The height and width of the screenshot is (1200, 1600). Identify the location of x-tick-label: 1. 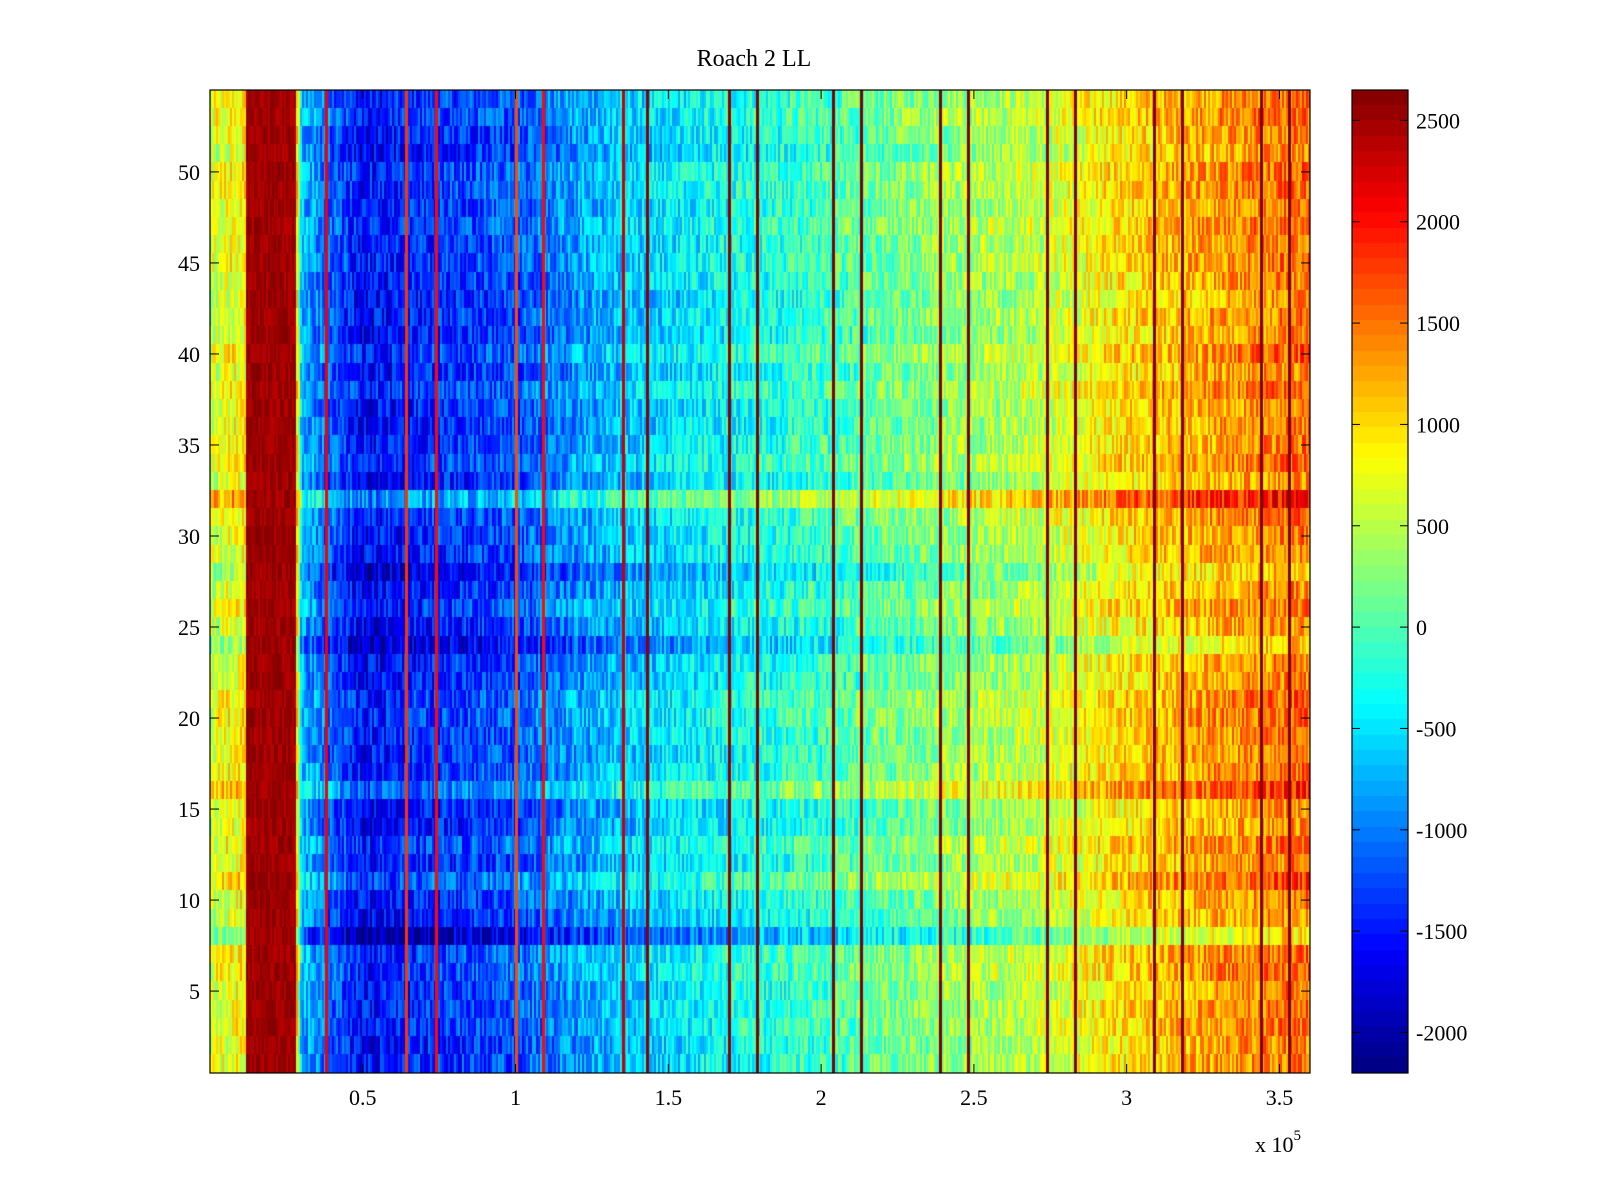
(515, 1097).